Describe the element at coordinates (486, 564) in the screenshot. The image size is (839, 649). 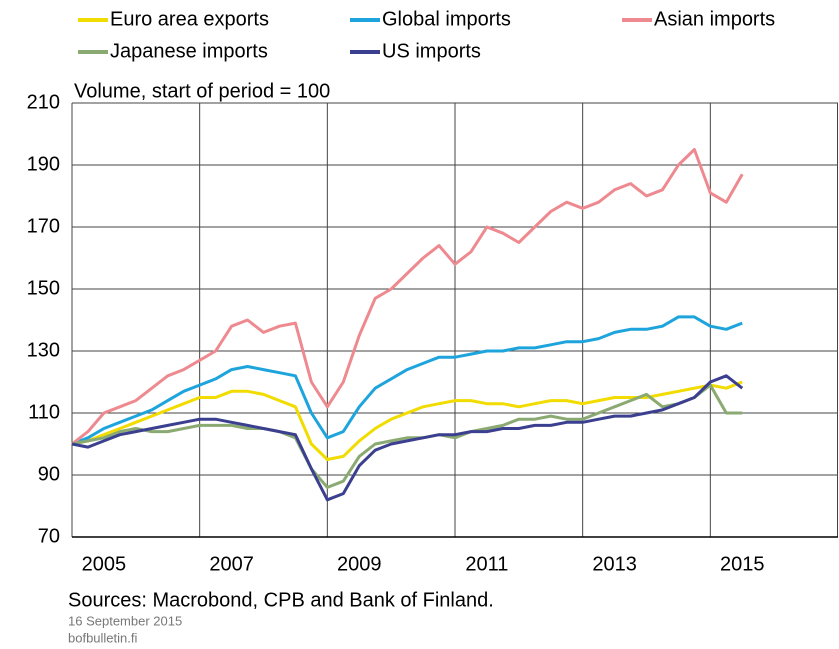
I see `x-tick-label: 2011` at that location.